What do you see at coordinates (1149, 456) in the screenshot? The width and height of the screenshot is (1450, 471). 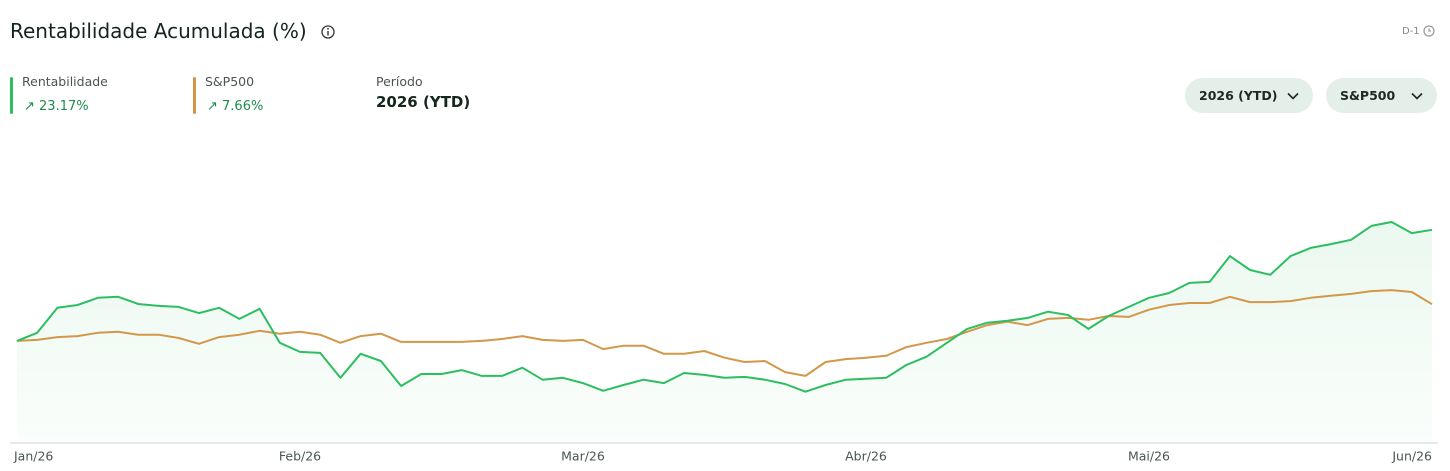 I see `x-tick-label: Mai/26` at bounding box center [1149, 456].